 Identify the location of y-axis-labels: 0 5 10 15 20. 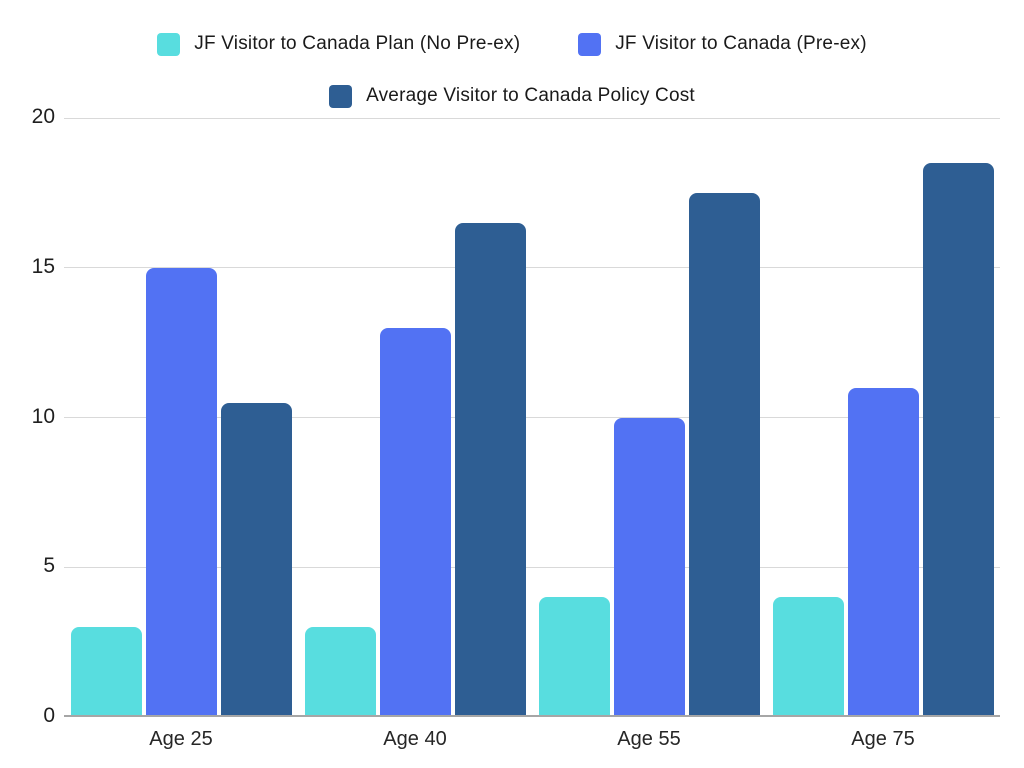
(27, 416).